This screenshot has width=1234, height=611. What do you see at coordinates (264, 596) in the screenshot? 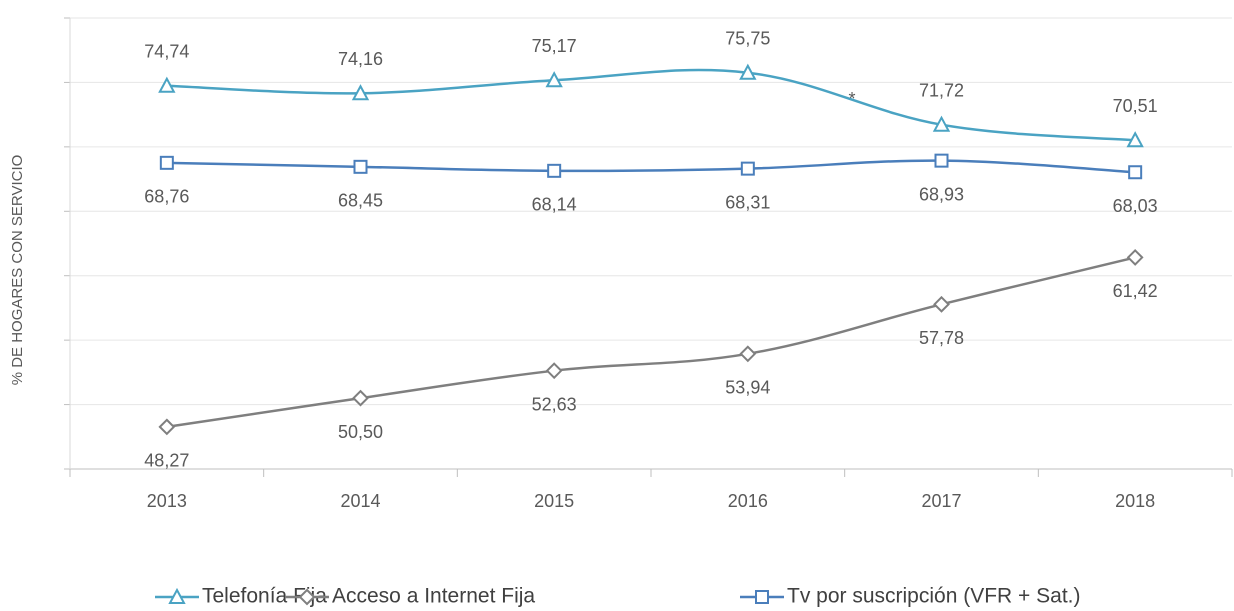
I see `legend-label: Telefonía Fija` at bounding box center [264, 596].